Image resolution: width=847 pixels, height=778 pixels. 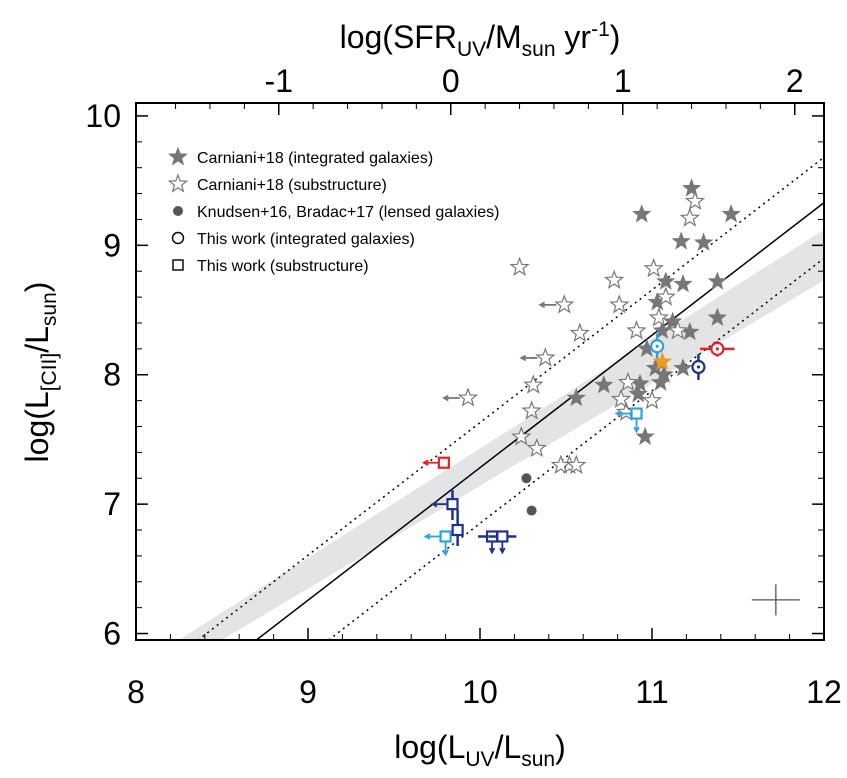 What do you see at coordinates (112, 375) in the screenshot?
I see `y-tick-label: 8` at bounding box center [112, 375].